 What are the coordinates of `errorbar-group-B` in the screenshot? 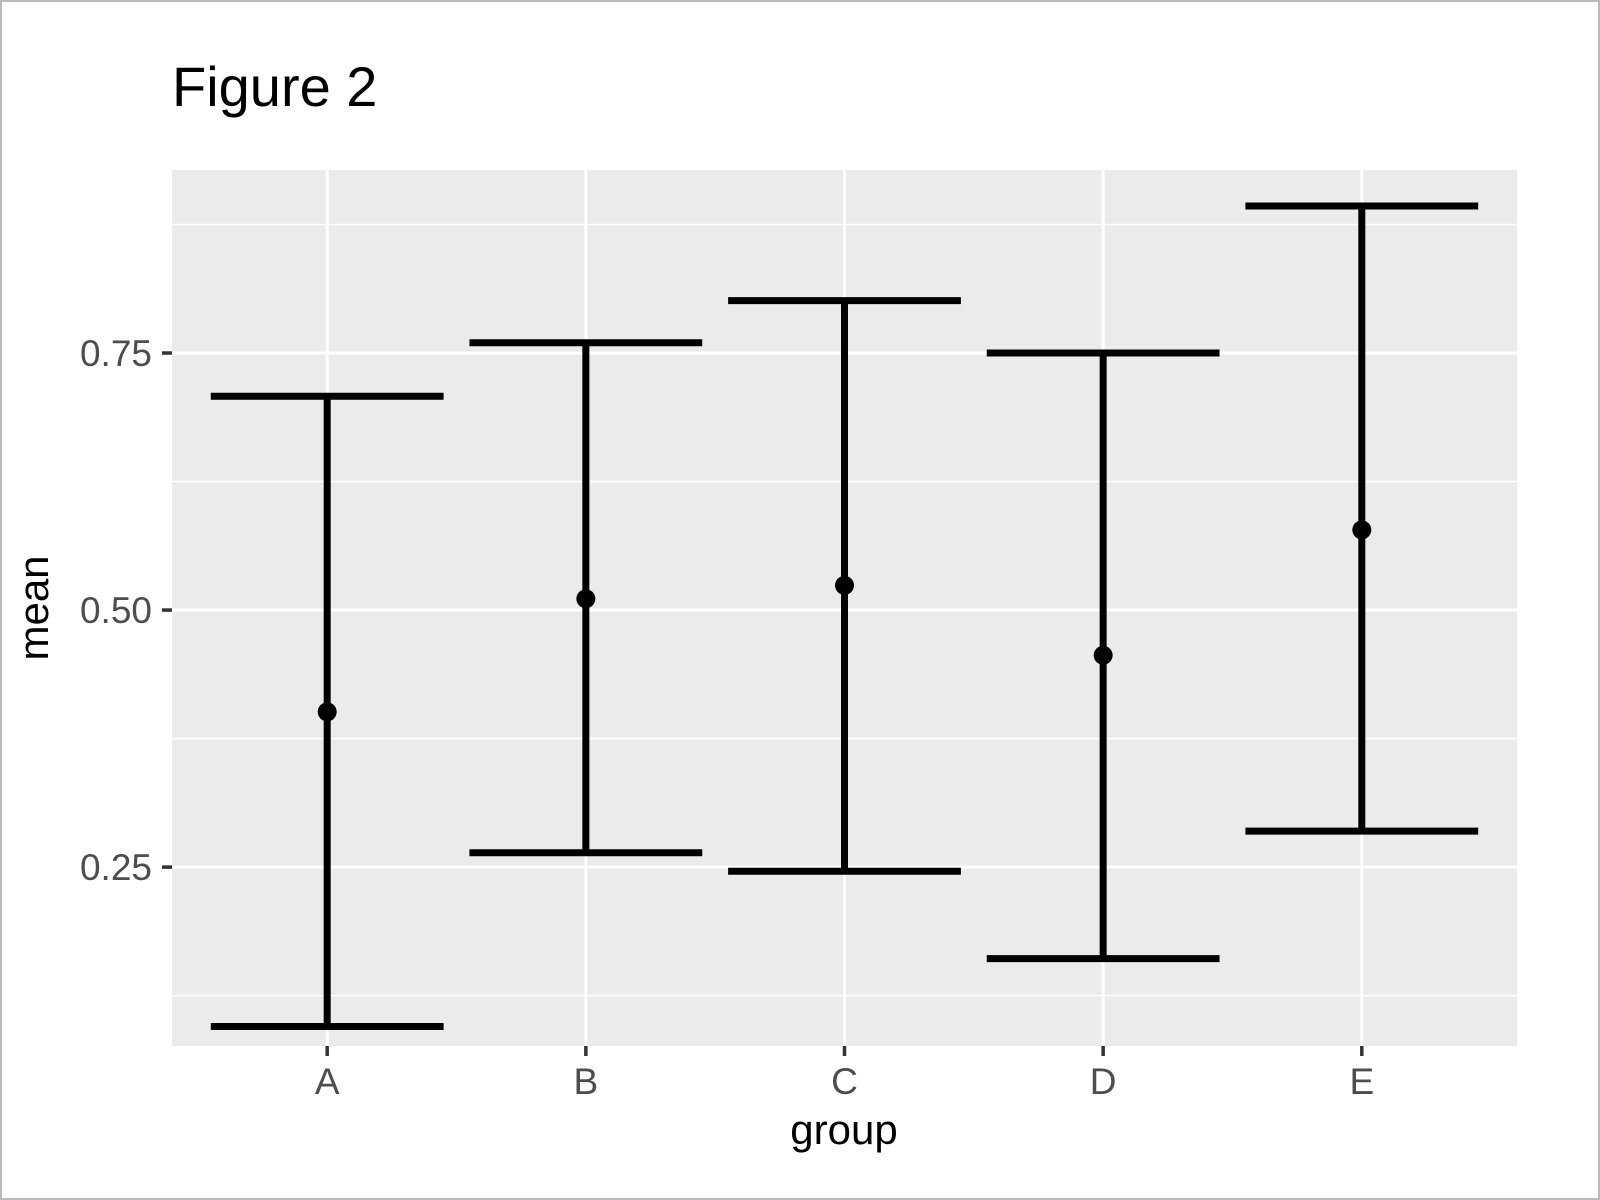 It's located at (586, 598).